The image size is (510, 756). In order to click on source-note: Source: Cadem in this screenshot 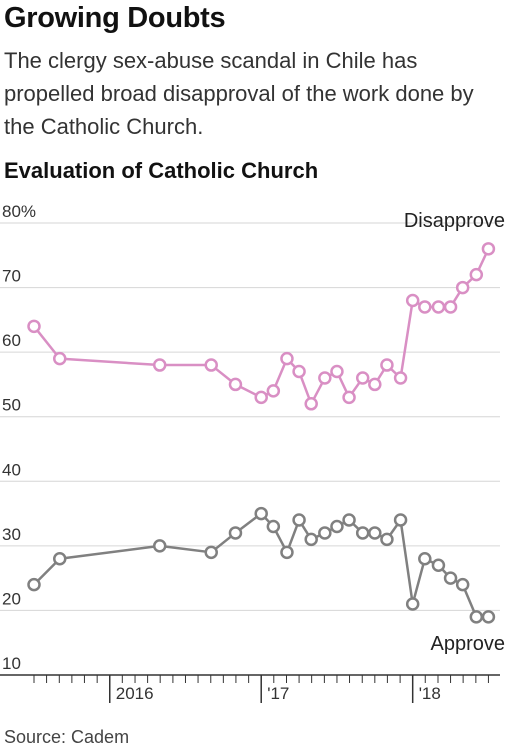, I will do `click(67, 737)`.